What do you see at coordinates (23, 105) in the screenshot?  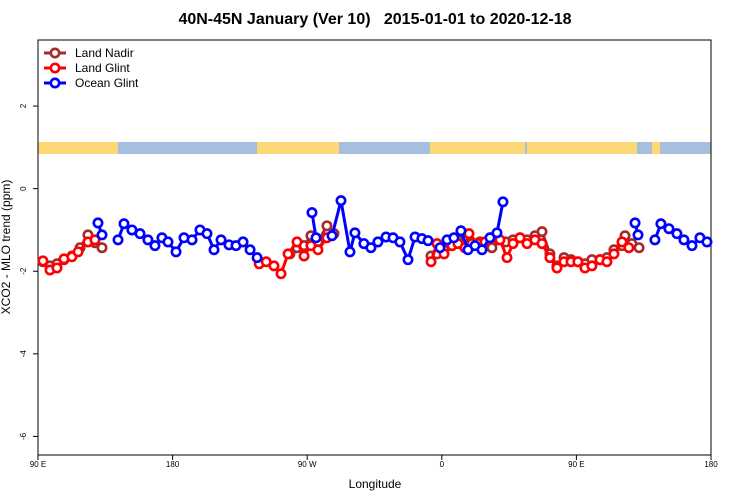 I see `y-tick-label: 2` at bounding box center [23, 105].